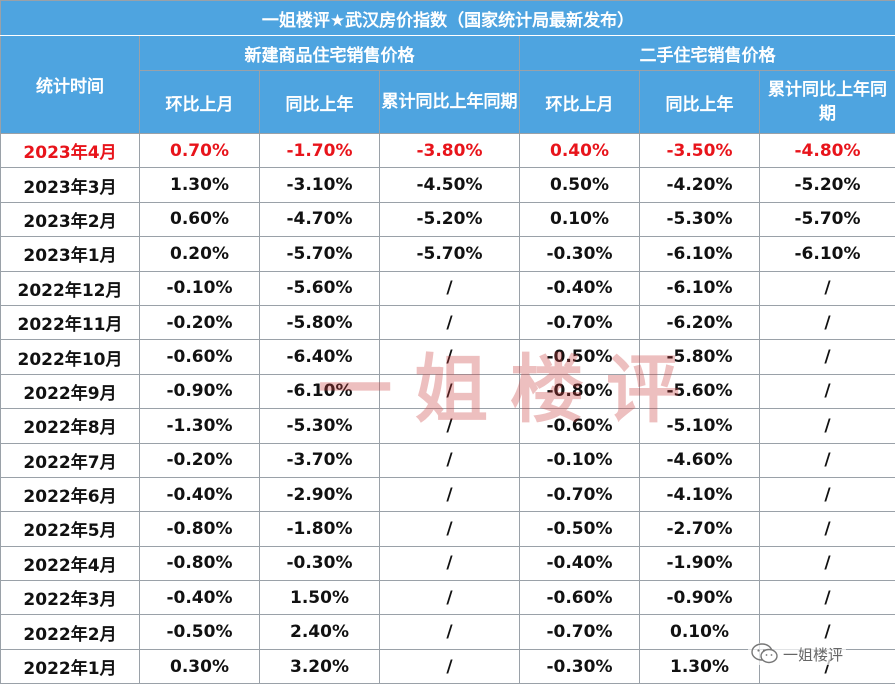 This screenshot has width=895, height=696. Describe the element at coordinates (319, 632) in the screenshot. I see `cell-new-yoy: 2.40%` at that location.